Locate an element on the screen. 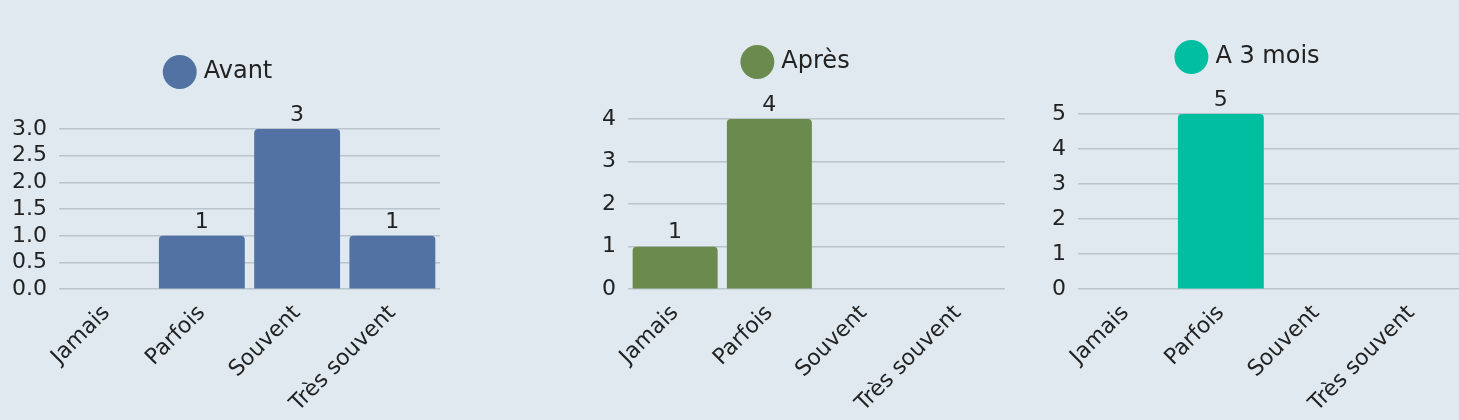 This screenshot has height=420, width=1459. data-label: 4 is located at coordinates (769, 103).